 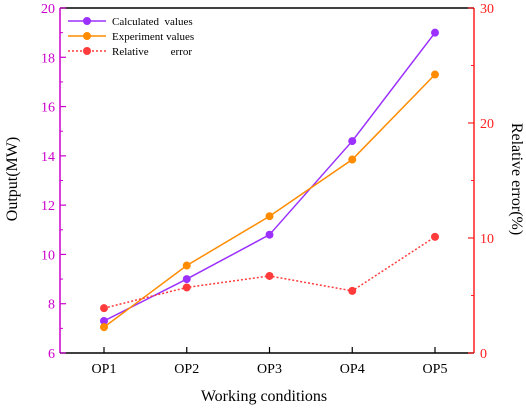 What do you see at coordinates (483, 354) in the screenshot?
I see `y-tick-label-right: 0` at bounding box center [483, 354].